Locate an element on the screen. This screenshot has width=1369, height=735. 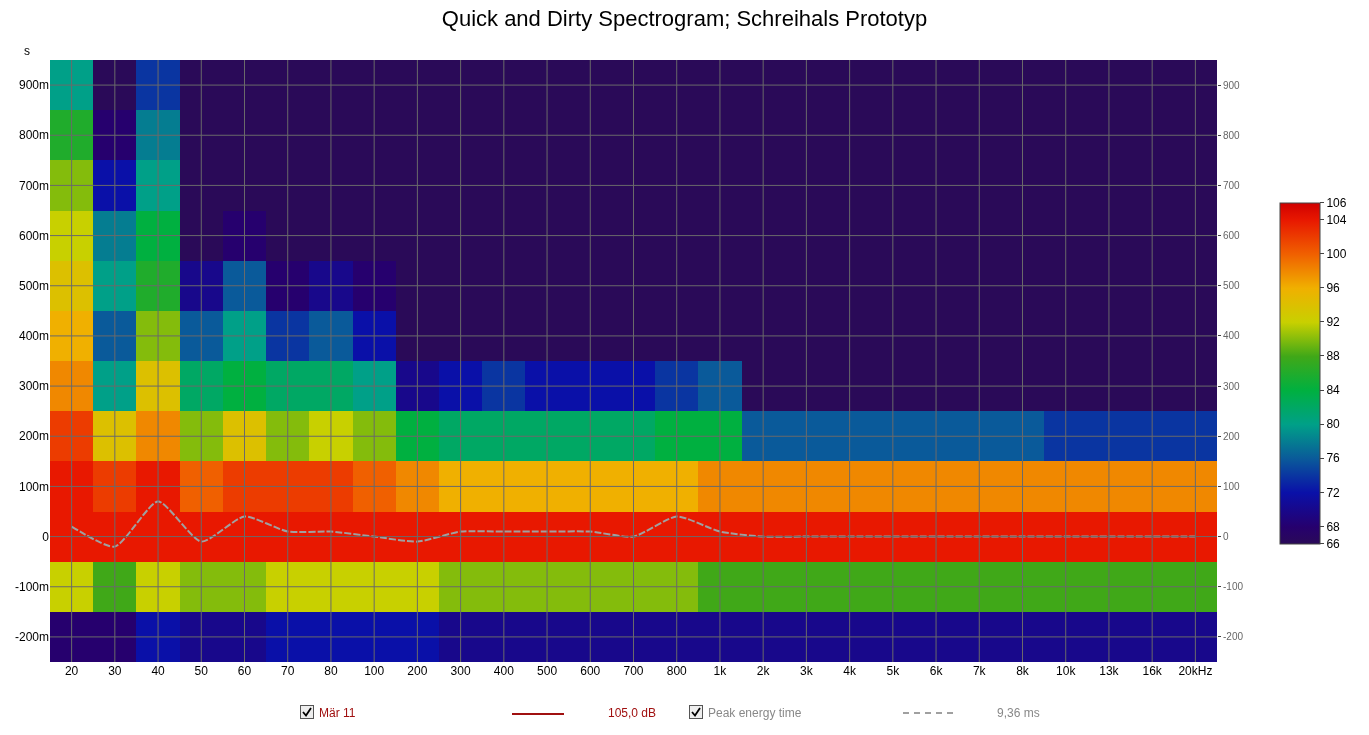
x-tick-label: 3k is located at coordinates (807, 671).